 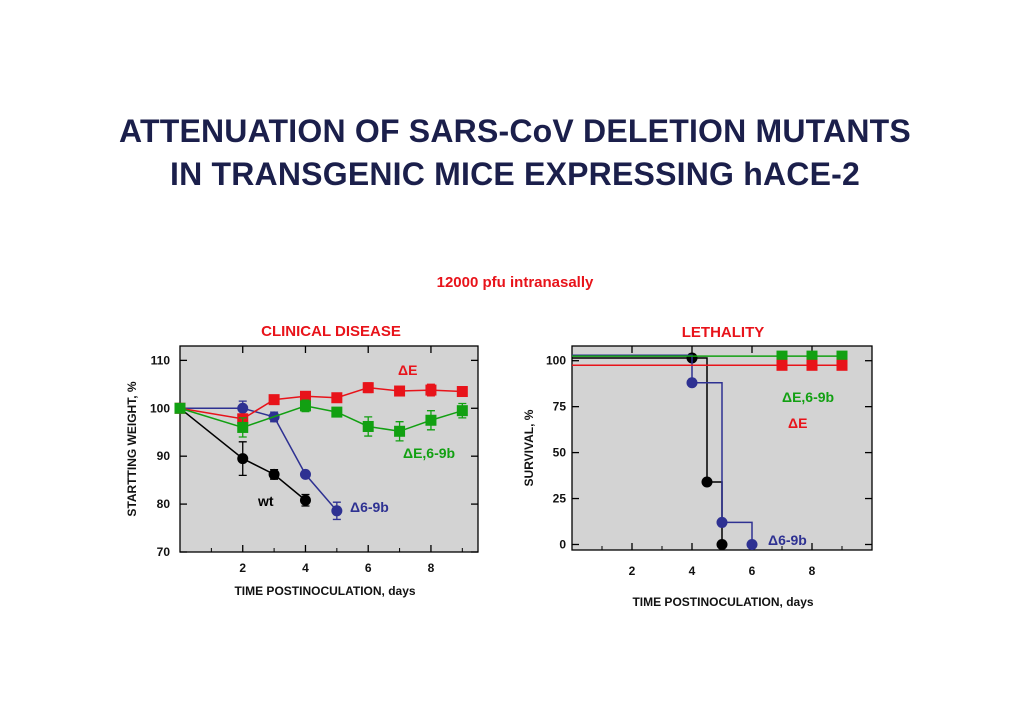 I want to click on clinical-x-tick-label: 4, so click(x=305, y=568).